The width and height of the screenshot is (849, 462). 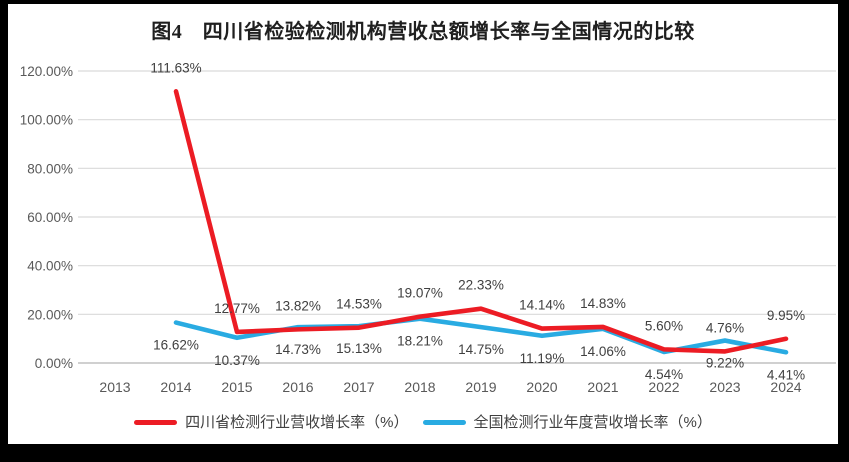 I want to click on data-label-national: 15.13%, so click(x=359, y=348).